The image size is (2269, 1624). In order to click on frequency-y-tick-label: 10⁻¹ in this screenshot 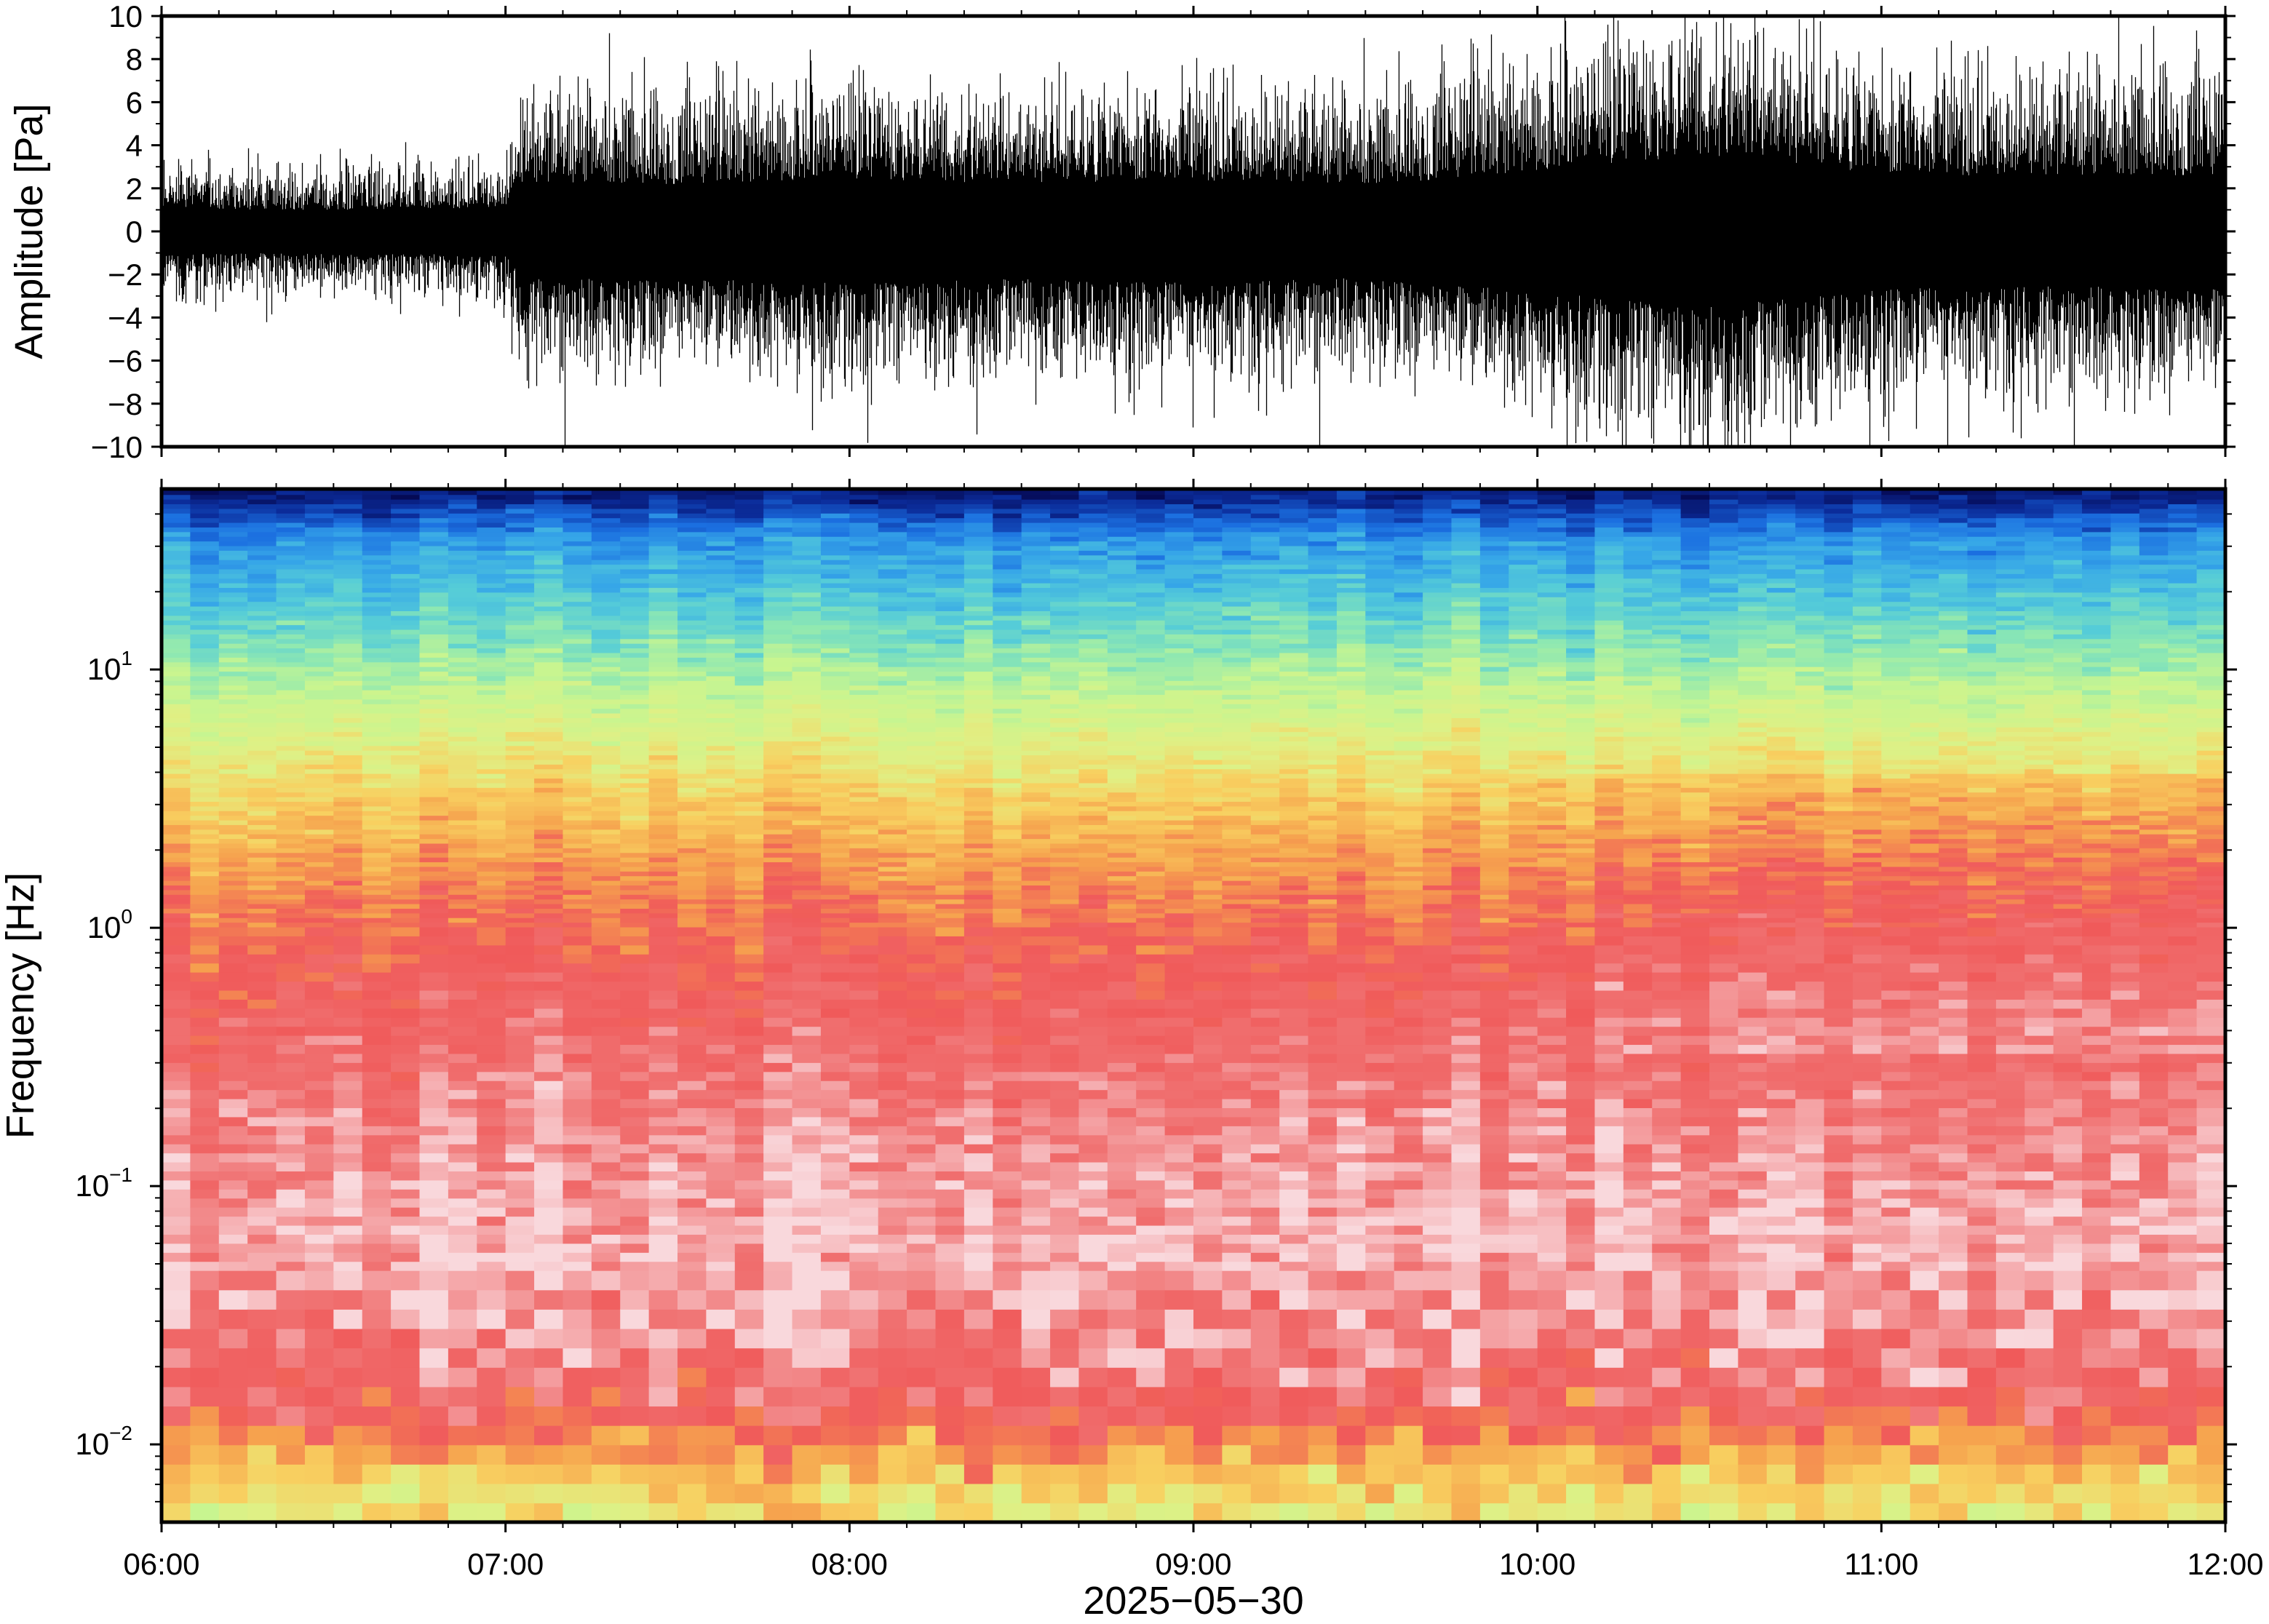, I will do `click(104, 1183)`.